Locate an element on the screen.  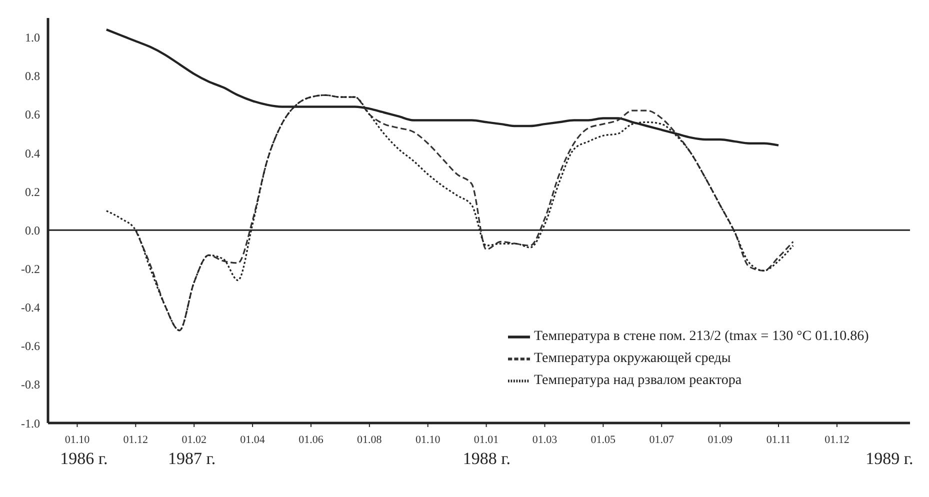
x-tick-label: 01.07 is located at coordinates (661, 440).